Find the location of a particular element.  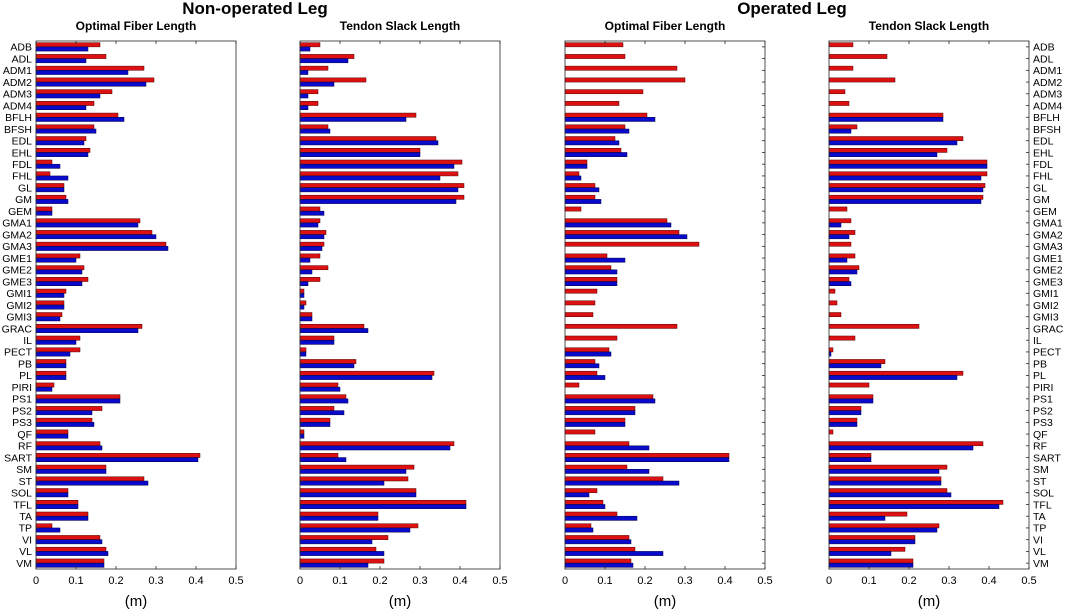

category-label-gma2: GMA2 is located at coordinates (1048, 235).